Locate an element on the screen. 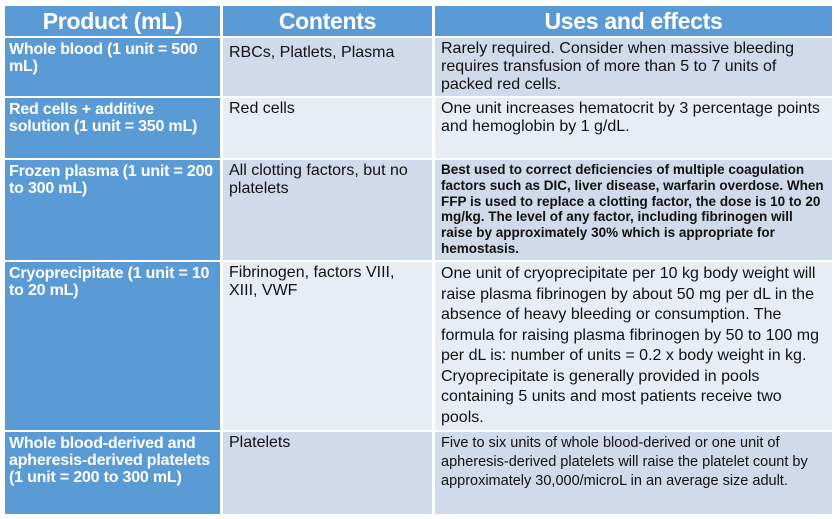 The image size is (837, 519). header-row: Product (mL) Contents Uses and effects is located at coordinates (418, 21).